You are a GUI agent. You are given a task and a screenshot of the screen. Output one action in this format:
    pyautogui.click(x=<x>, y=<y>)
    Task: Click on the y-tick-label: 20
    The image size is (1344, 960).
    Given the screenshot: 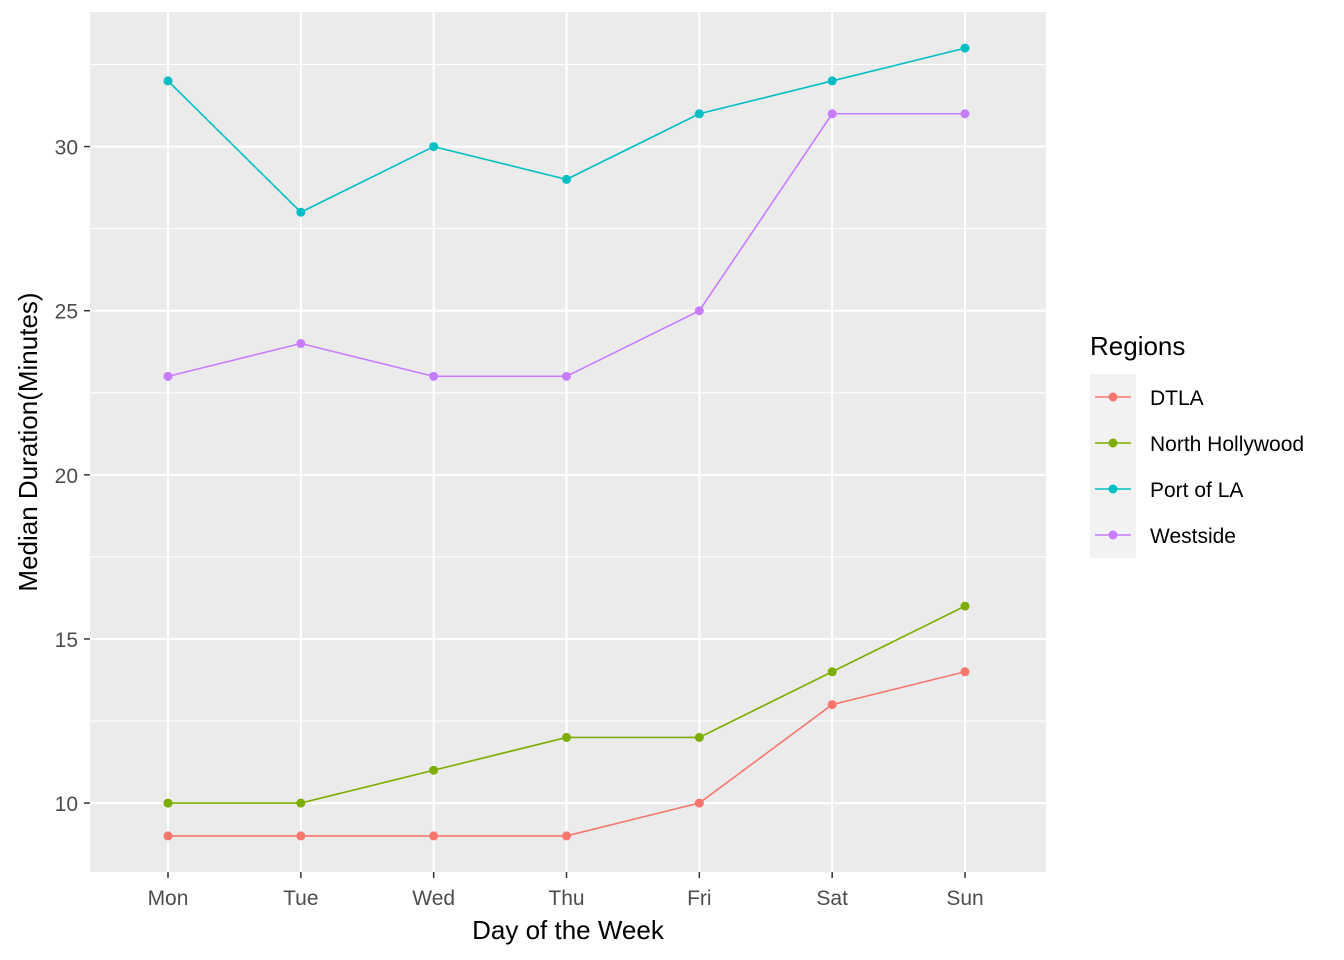 What is the action you would take?
    pyautogui.click(x=66, y=476)
    